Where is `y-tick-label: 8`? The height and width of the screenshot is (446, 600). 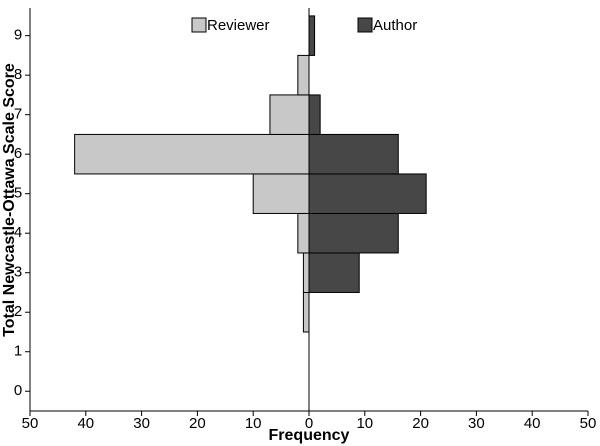
y-tick-label: 8 is located at coordinates (18, 74).